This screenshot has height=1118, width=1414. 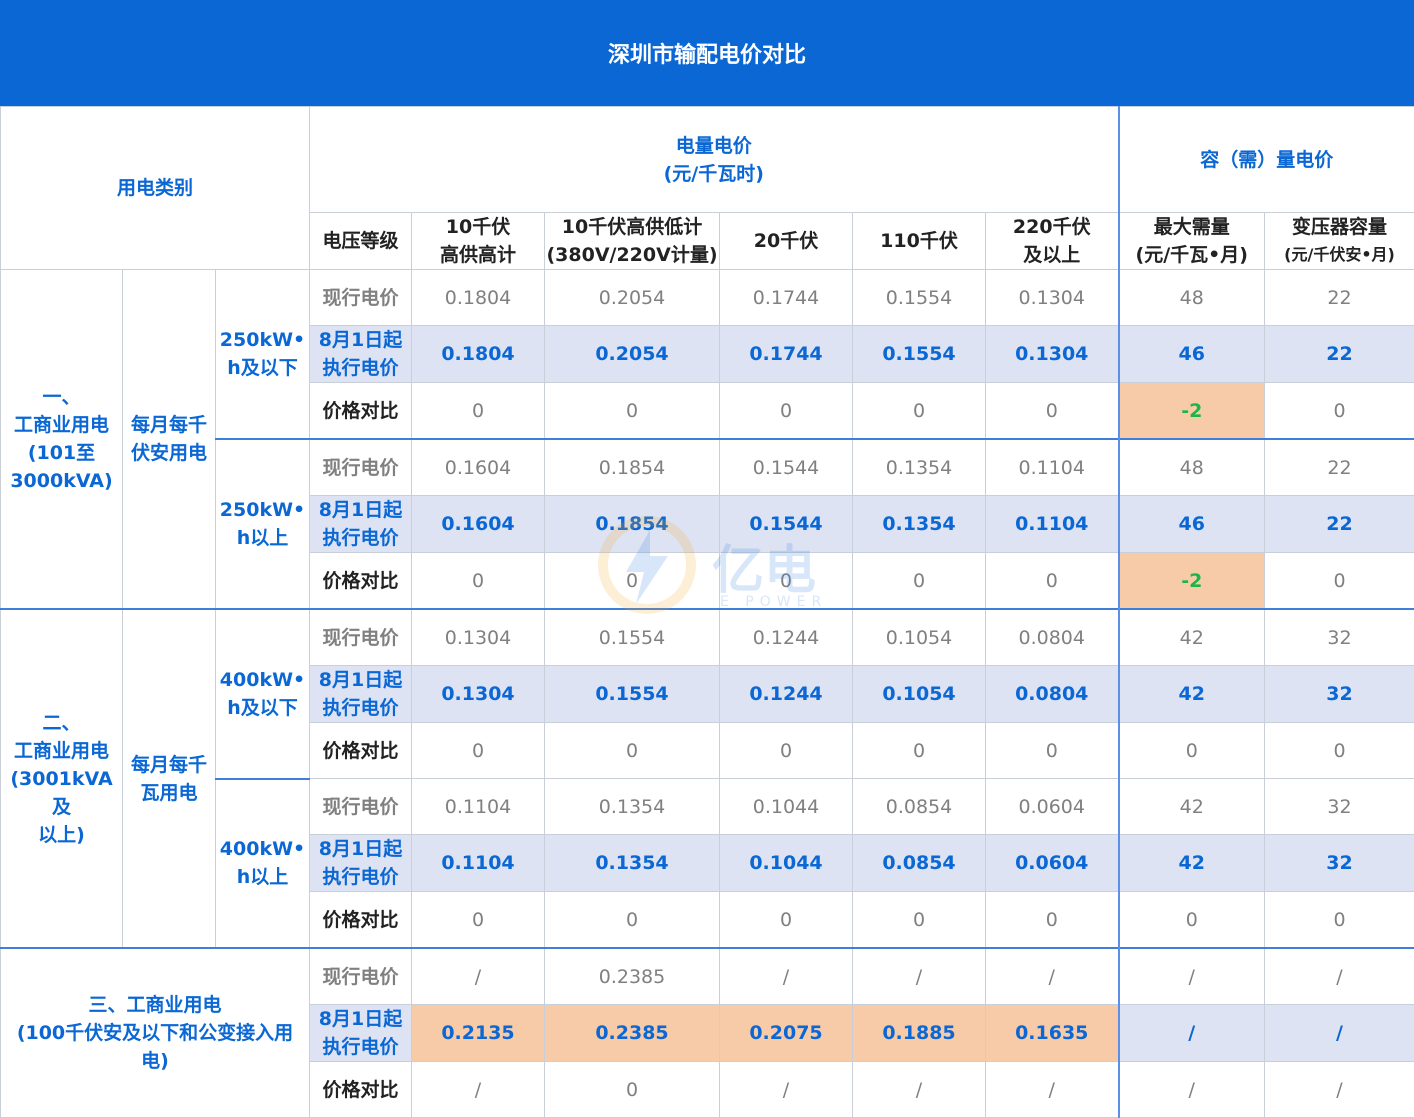 What do you see at coordinates (1192, 581) in the screenshot?
I see `cell-highlight: -2` at bounding box center [1192, 581].